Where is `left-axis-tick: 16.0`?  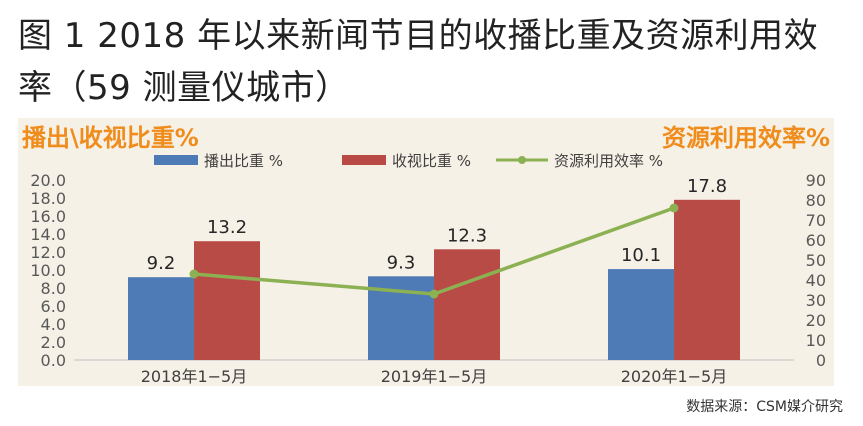 left-axis-tick: 16.0 is located at coordinates (48, 216).